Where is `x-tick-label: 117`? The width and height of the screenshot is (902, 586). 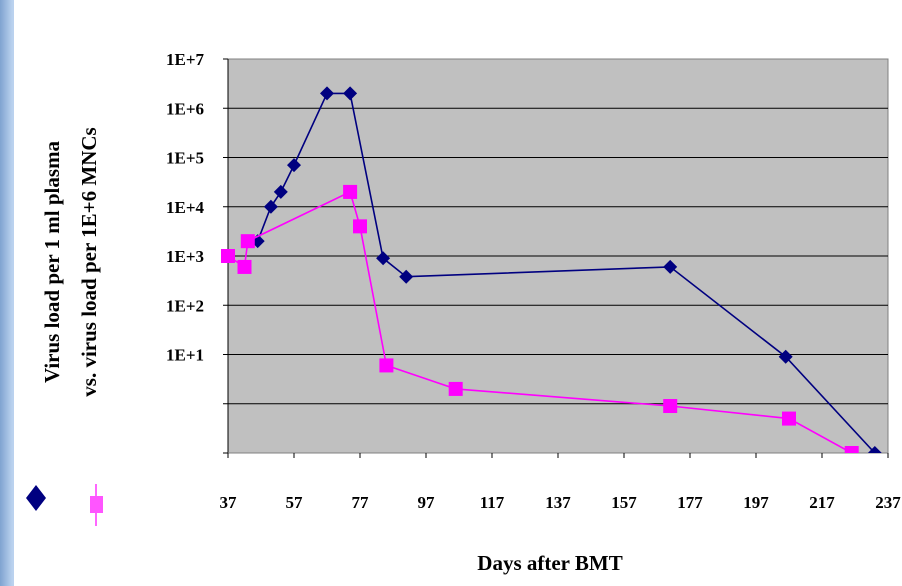
x-tick-label: 117 is located at coordinates (492, 502).